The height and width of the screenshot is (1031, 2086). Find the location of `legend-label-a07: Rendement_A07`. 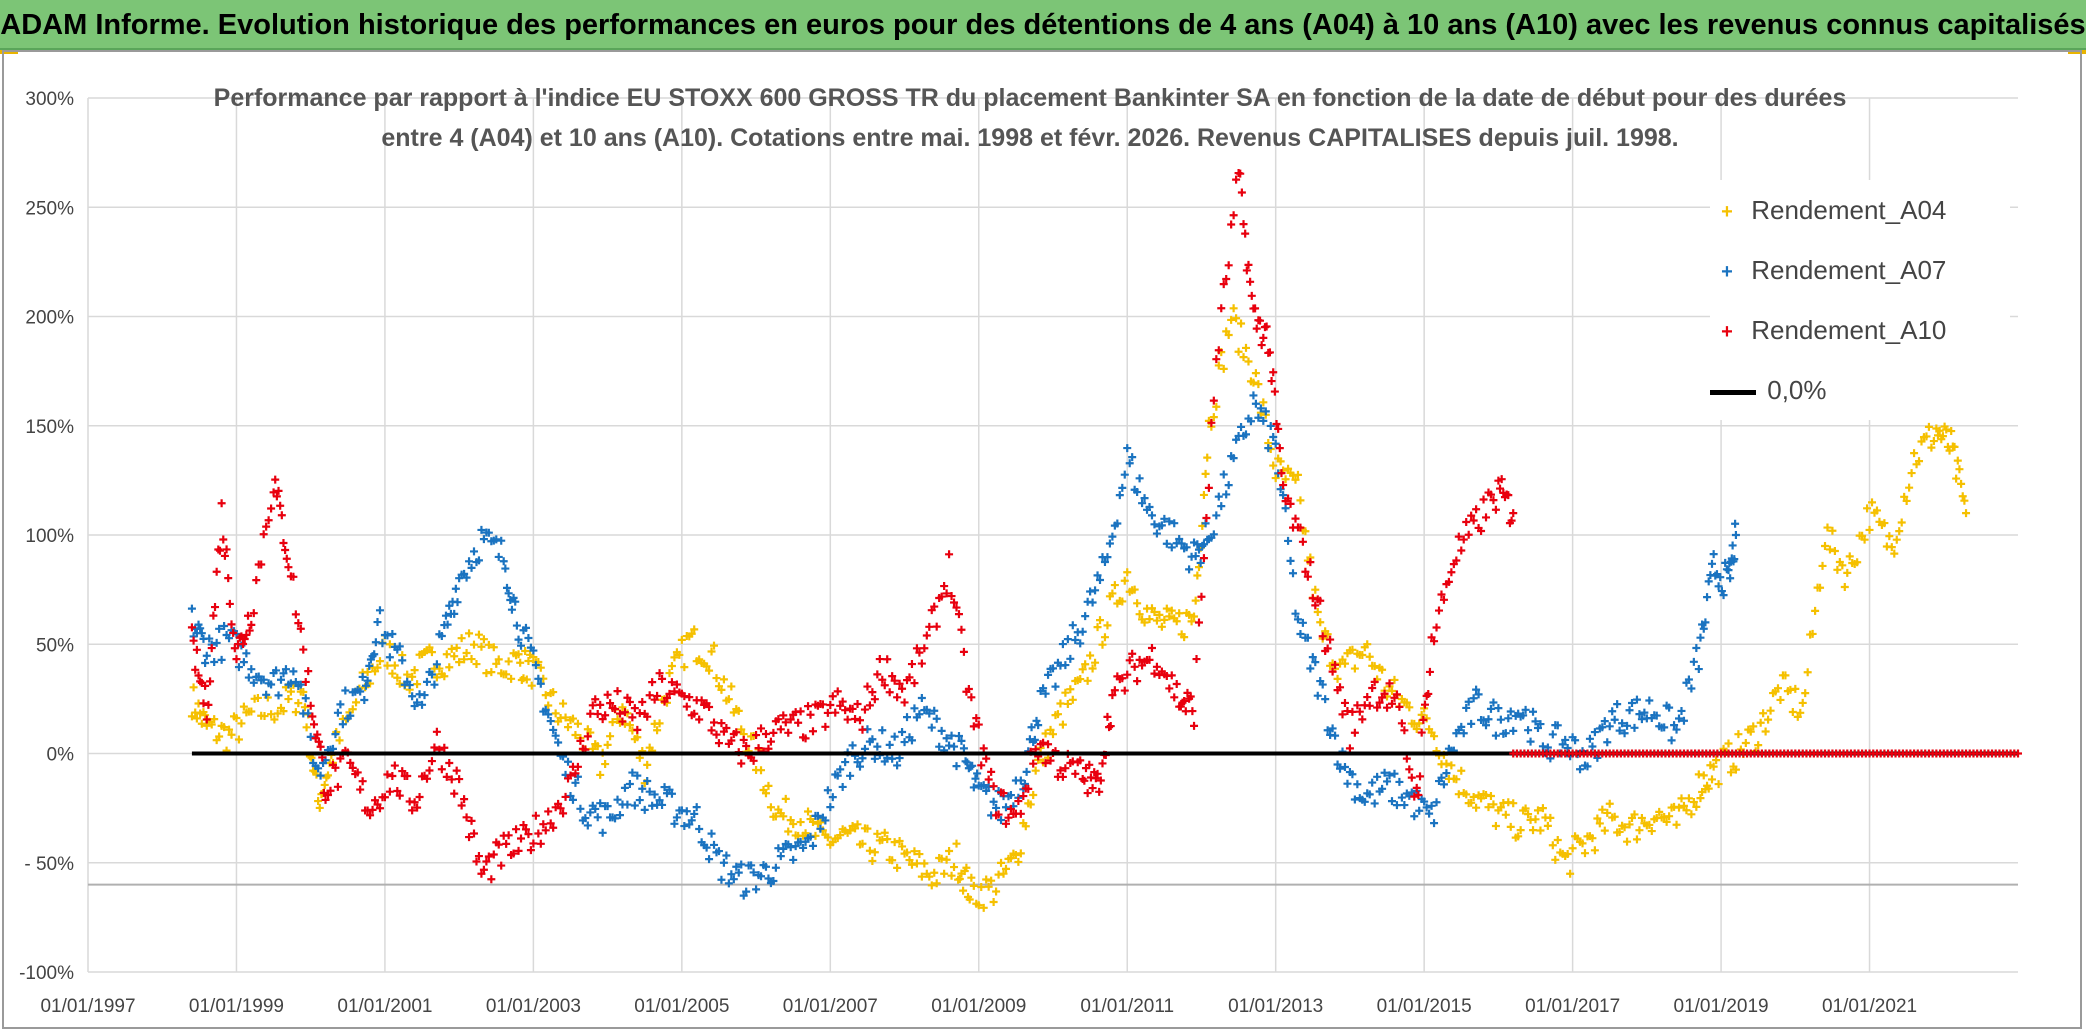

legend-label-a07: Rendement_A07 is located at coordinates (1849, 270).